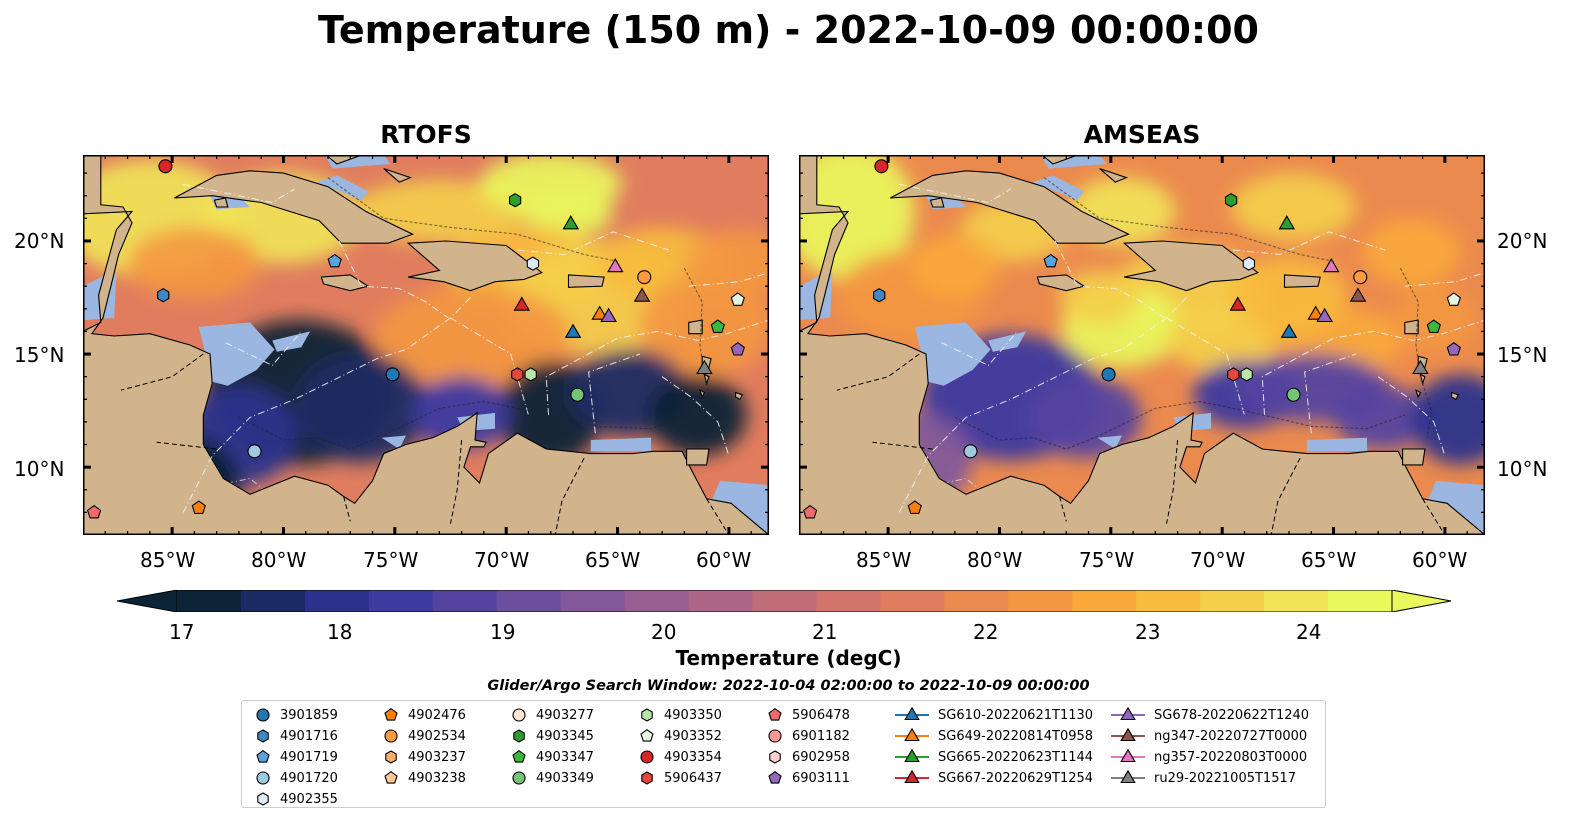 Image resolution: width=1577 pixels, height=826 pixels. I want to click on platform-marker-SG678-20220622T1240, so click(1324, 315).